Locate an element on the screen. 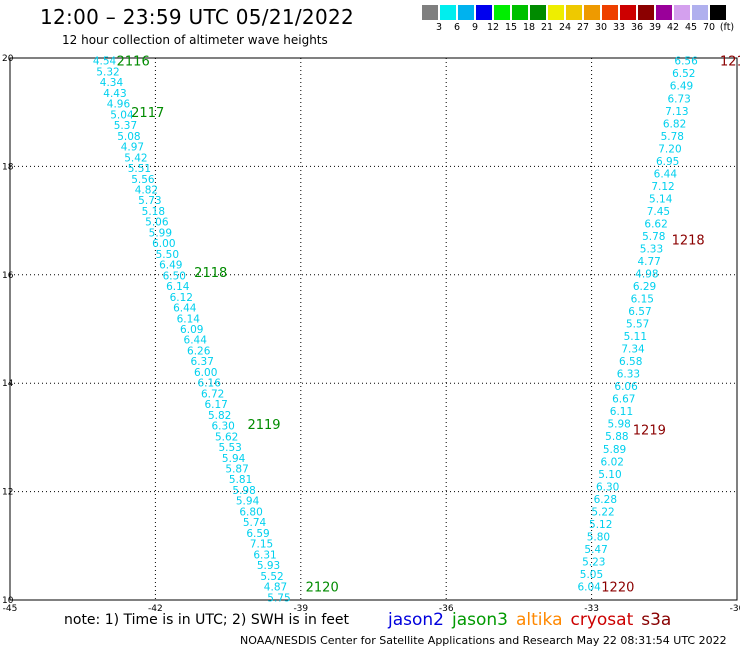  wave-height-point: 5.98 is located at coordinates (618, 425).